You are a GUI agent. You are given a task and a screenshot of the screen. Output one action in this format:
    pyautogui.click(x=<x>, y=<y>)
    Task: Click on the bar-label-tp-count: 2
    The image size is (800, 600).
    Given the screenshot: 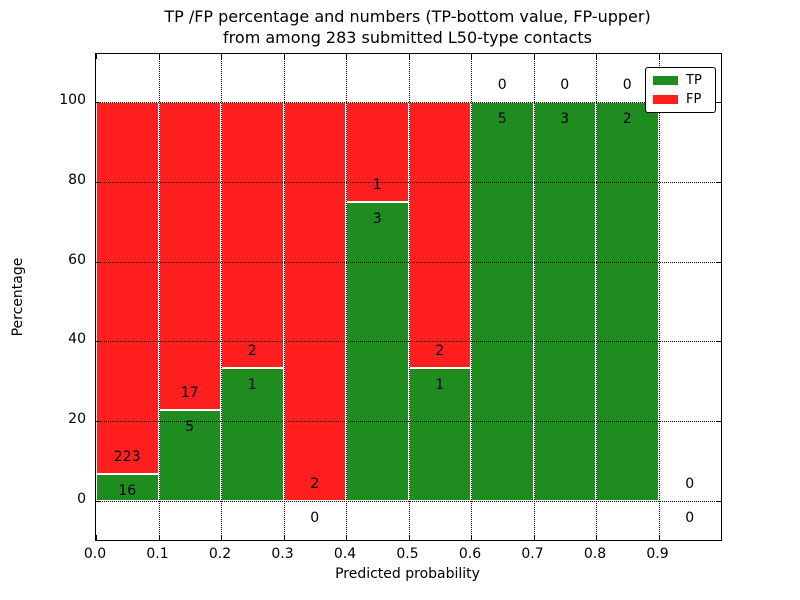 What is the action you would take?
    pyautogui.click(x=627, y=119)
    